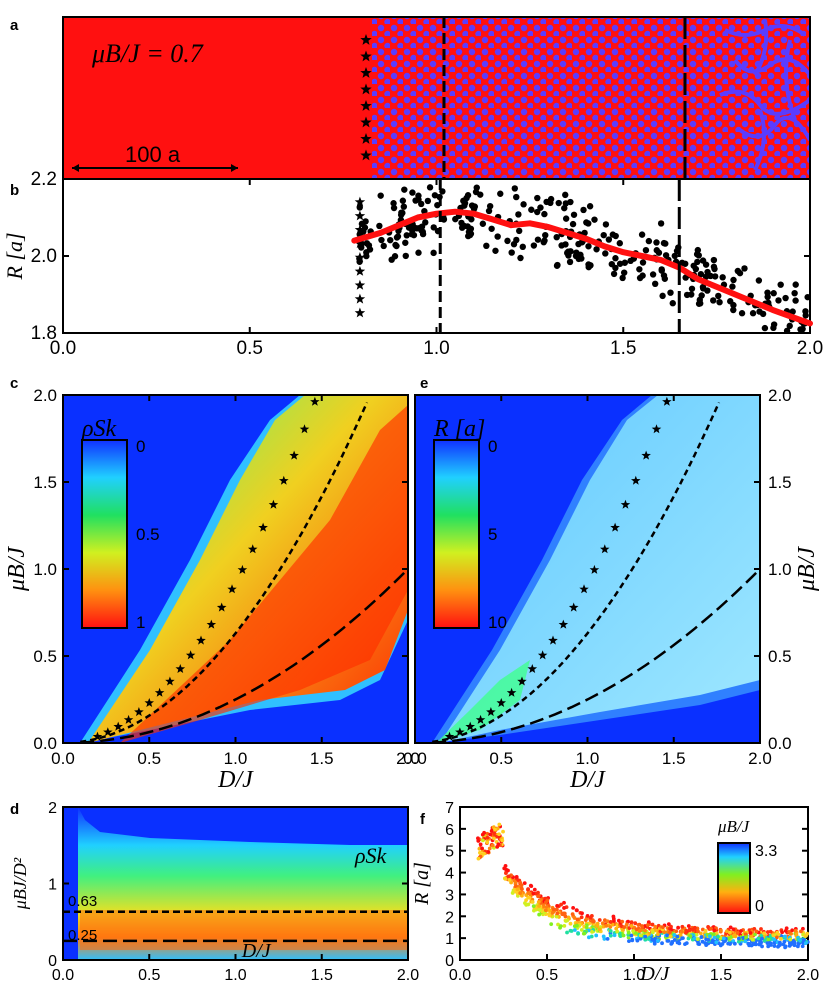 This screenshot has width=830, height=991. I want to click on panel-label-e: e, so click(424, 383).